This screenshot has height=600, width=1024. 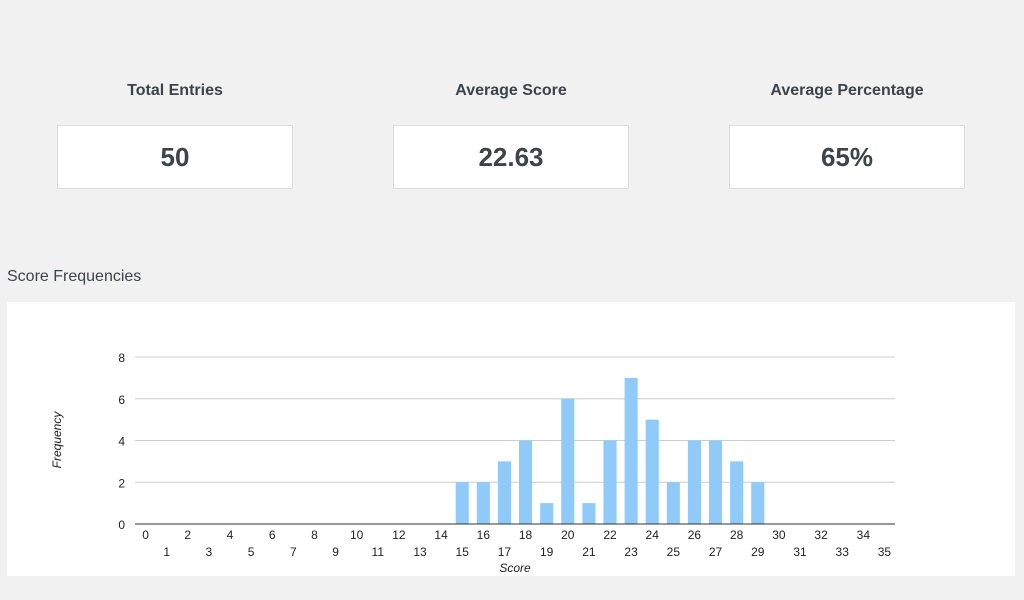 What do you see at coordinates (843, 552) in the screenshot?
I see `x-tick-label: 33` at bounding box center [843, 552].